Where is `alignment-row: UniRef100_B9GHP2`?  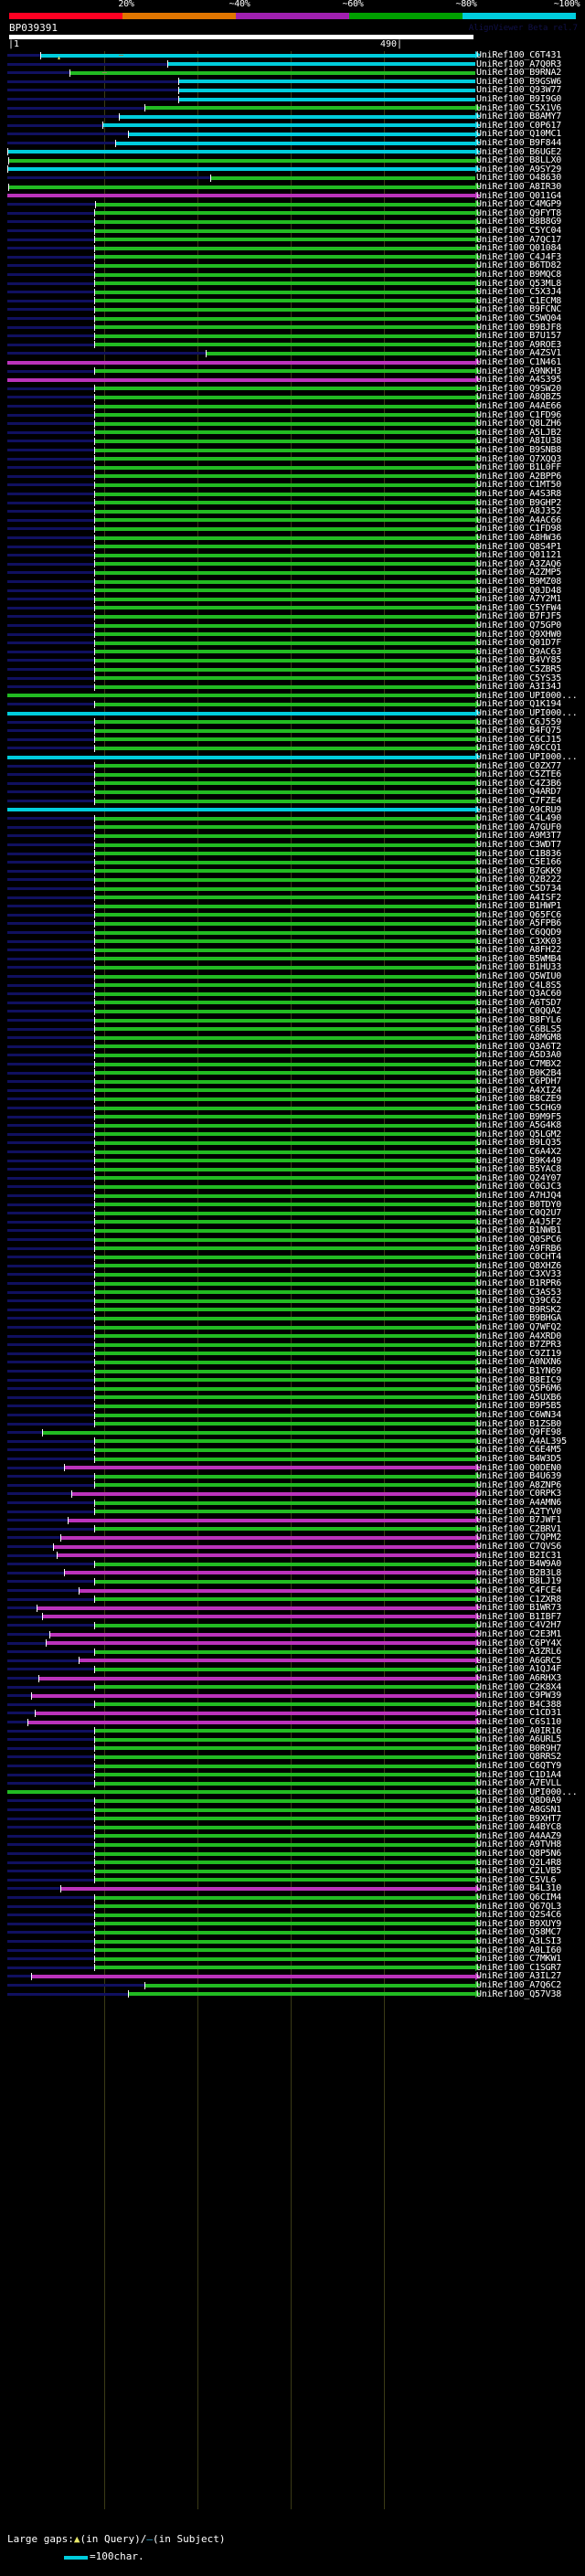
alignment-row: UniRef100_B9GHP2 is located at coordinates (293, 503).